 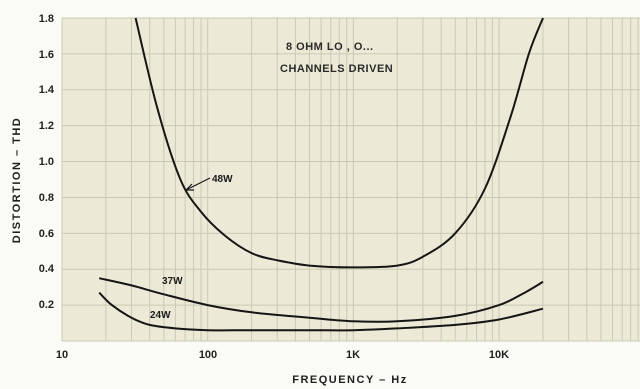 What do you see at coordinates (222, 179) in the screenshot?
I see `series-label-48w: 48W` at bounding box center [222, 179].